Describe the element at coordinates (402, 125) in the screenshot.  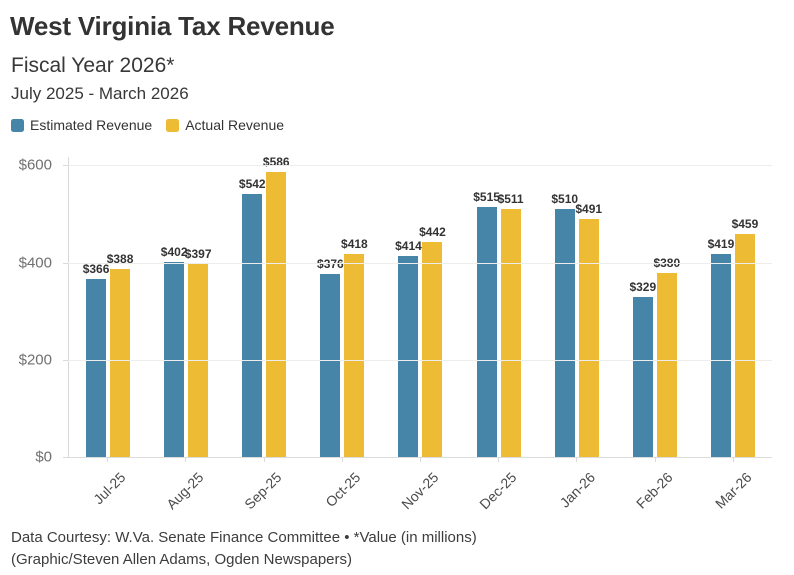
I see `chart-legend: Estimated Revenue Actual Revenue` at that location.